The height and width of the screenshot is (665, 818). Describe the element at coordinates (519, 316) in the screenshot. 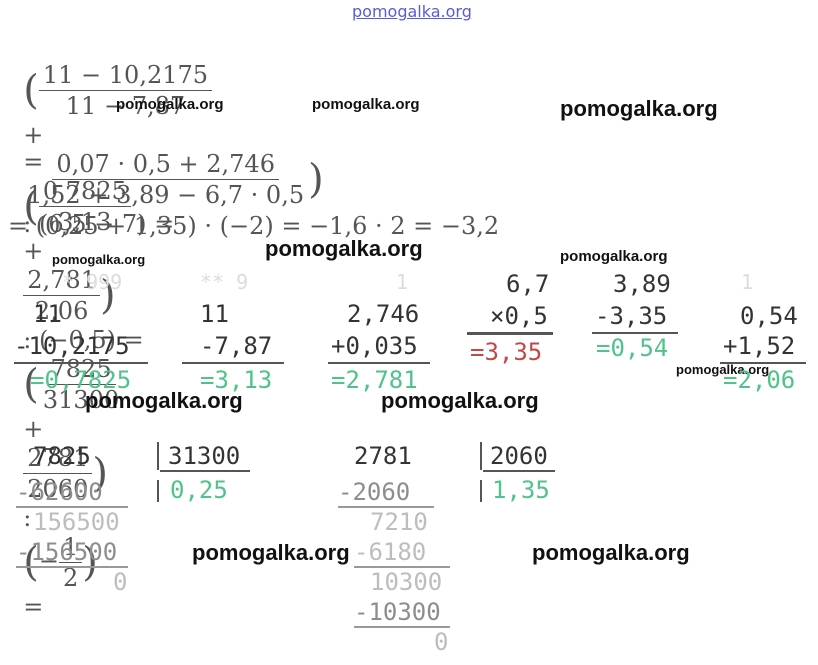

I see `column-operand: ×0,5` at that location.